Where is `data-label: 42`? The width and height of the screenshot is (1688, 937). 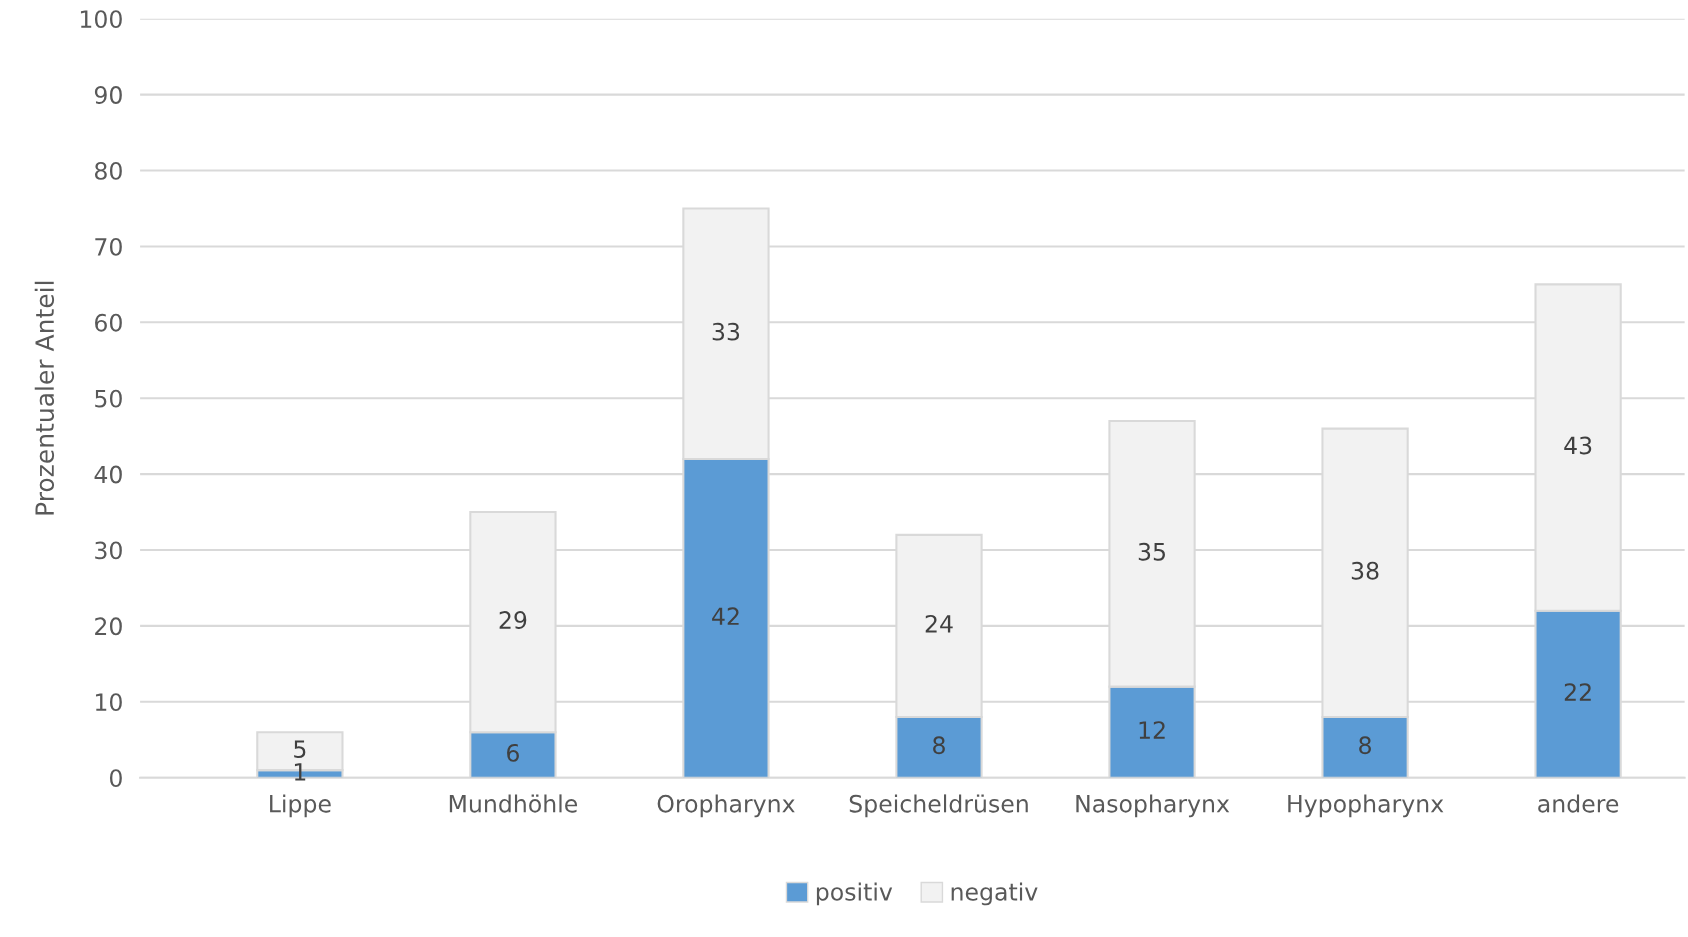
data-label: 42 is located at coordinates (725, 616).